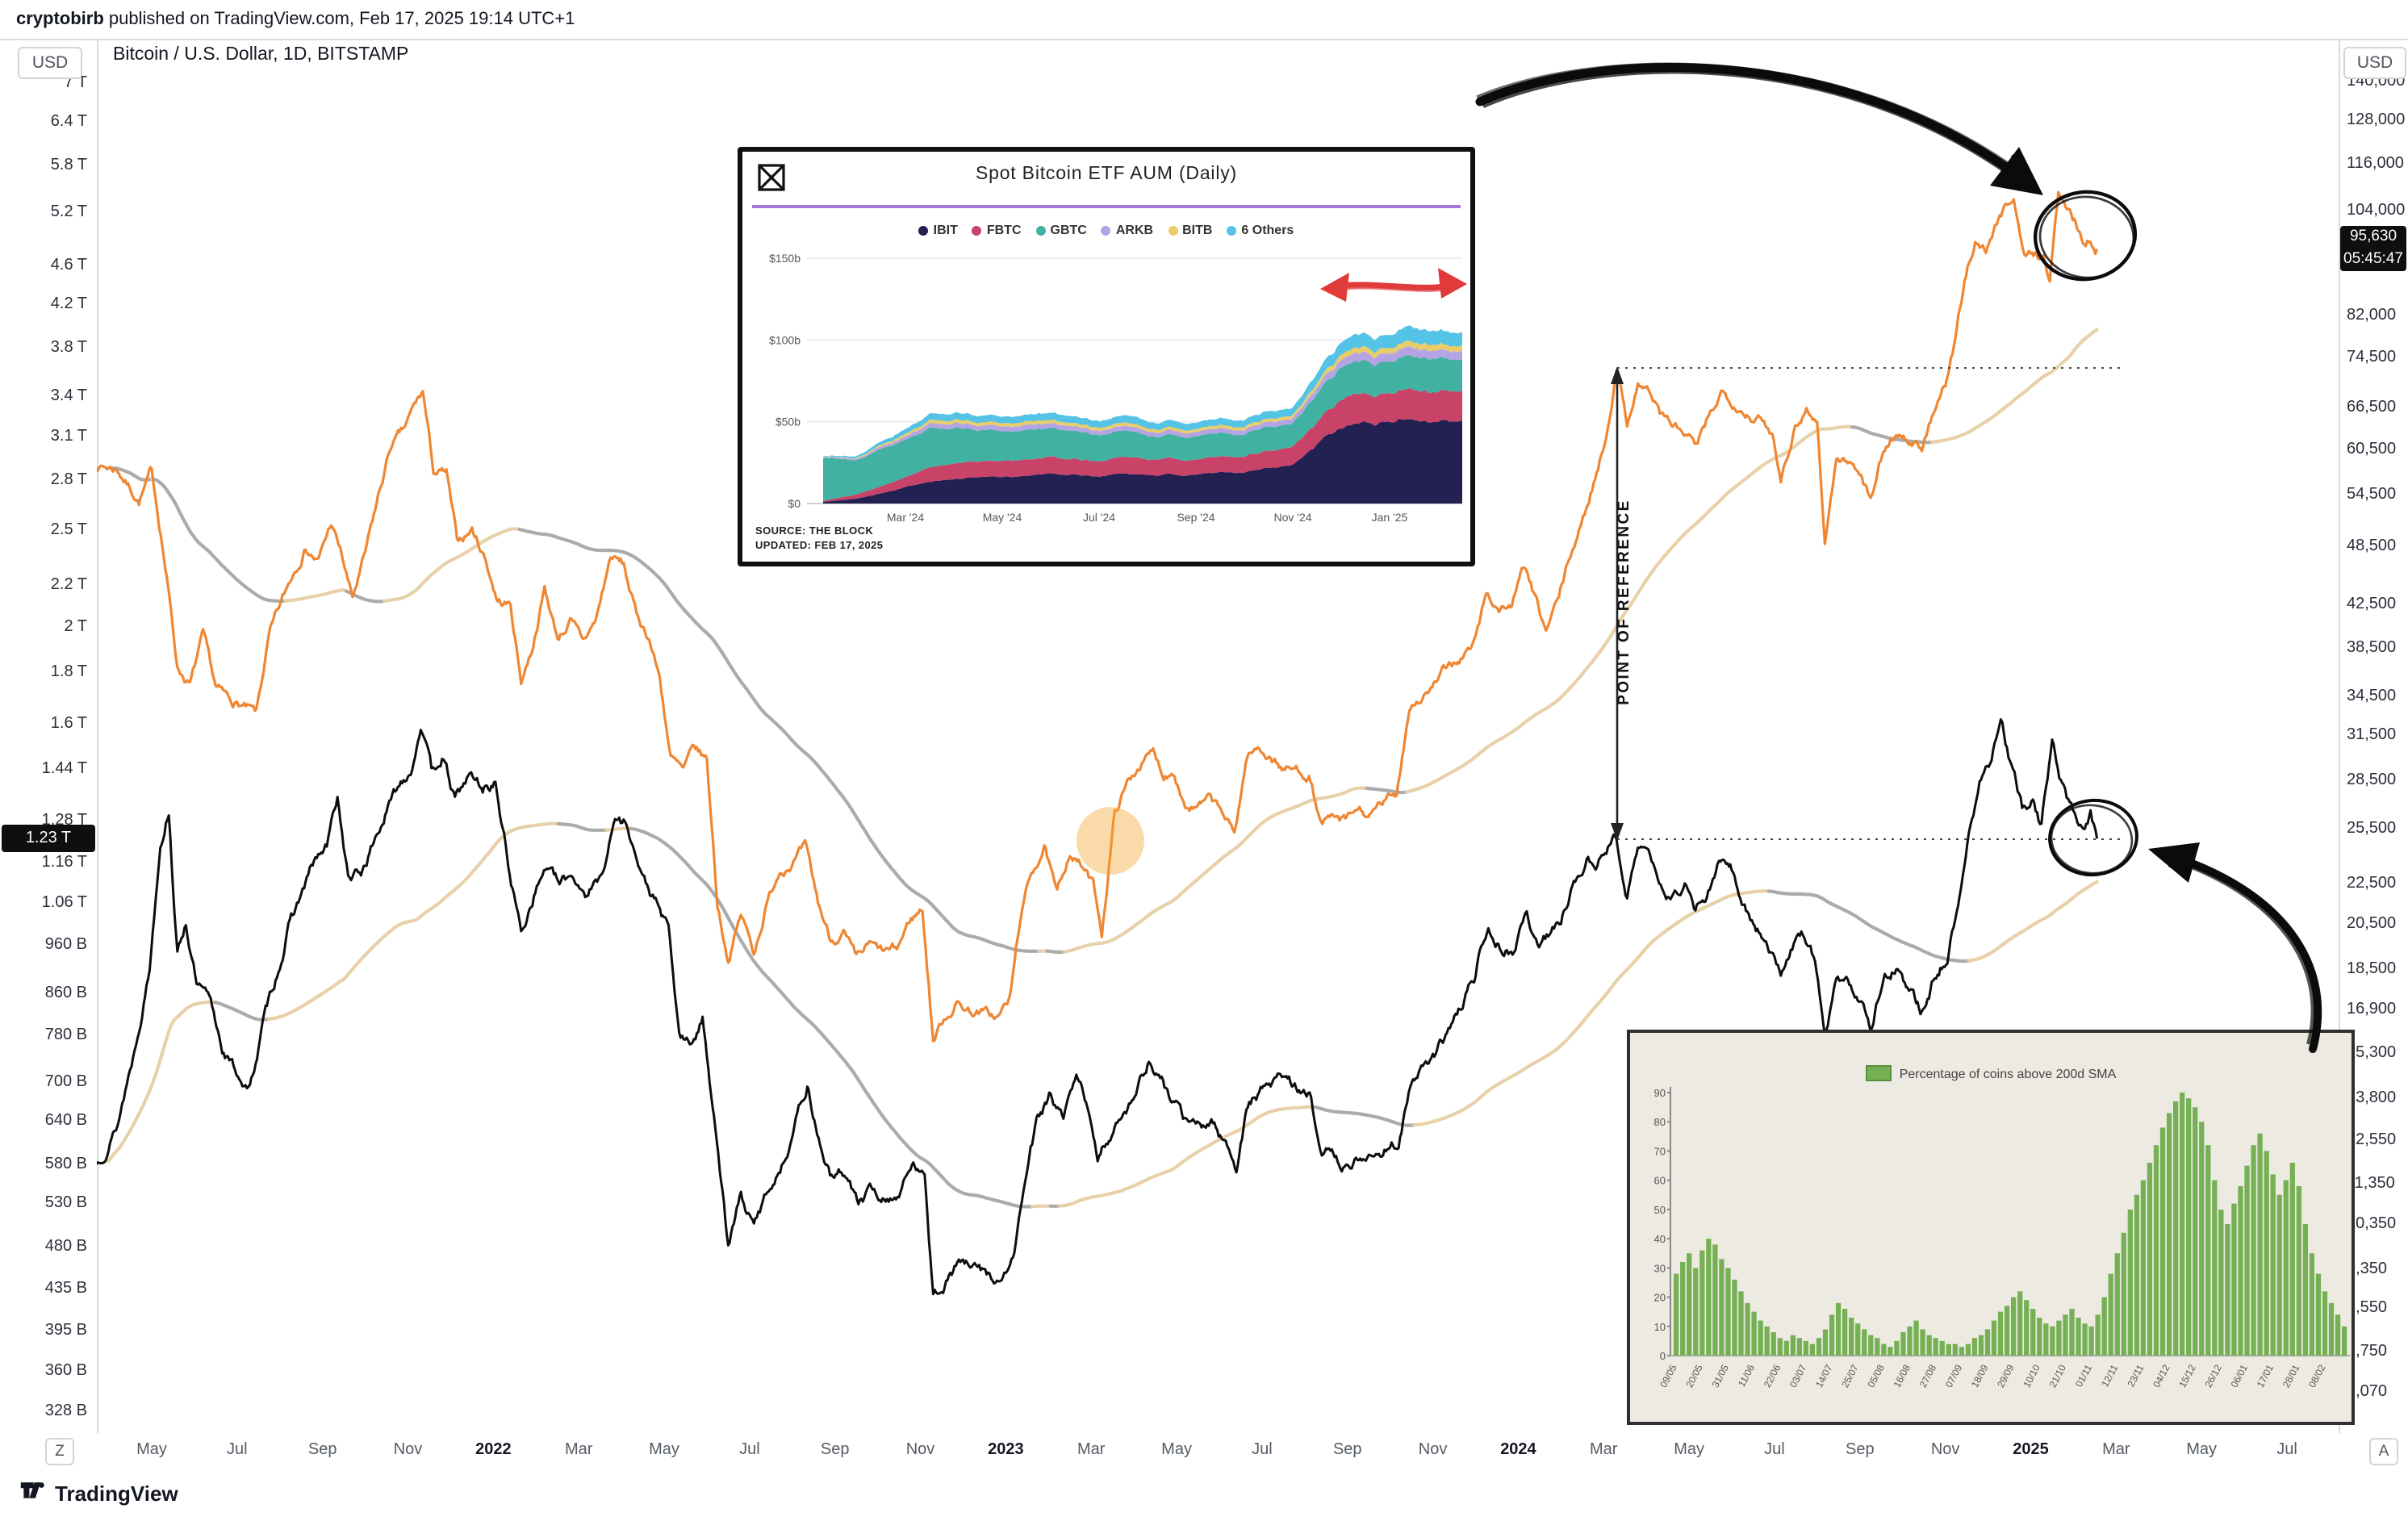 Image resolution: width=2408 pixels, height=1517 pixels. I want to click on breadth-x-label: 06/01, so click(2240, 1376).